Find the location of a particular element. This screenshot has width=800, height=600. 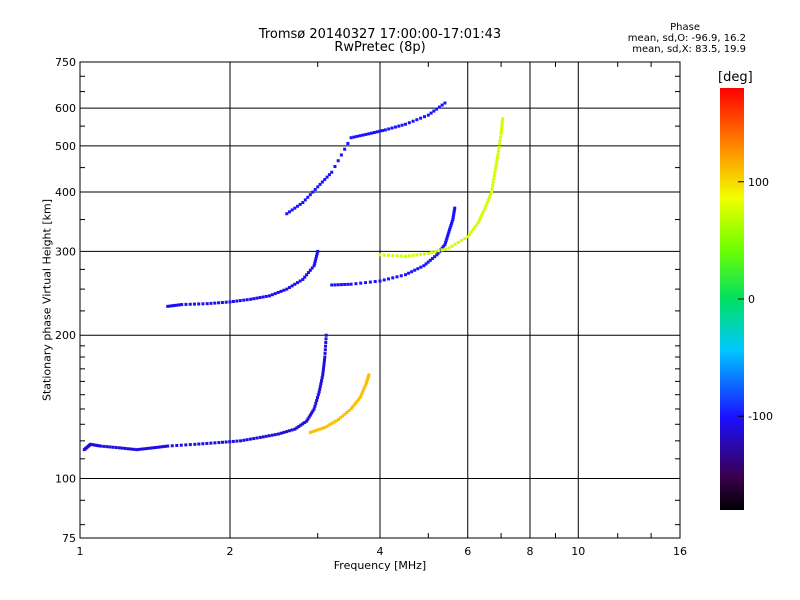

colorbar-tick-label: 100 is located at coordinates (758, 182).